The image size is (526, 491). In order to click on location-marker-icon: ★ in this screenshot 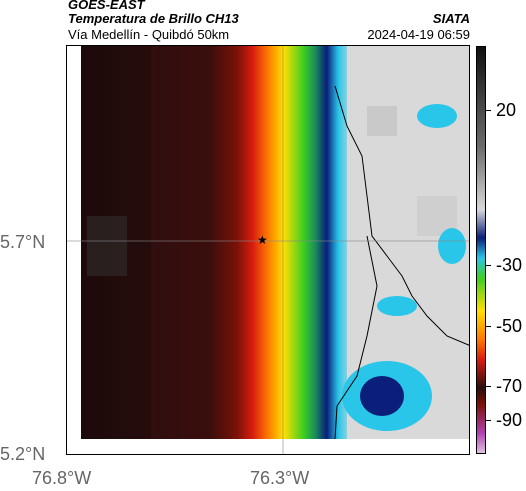, I will do `click(262, 240)`.